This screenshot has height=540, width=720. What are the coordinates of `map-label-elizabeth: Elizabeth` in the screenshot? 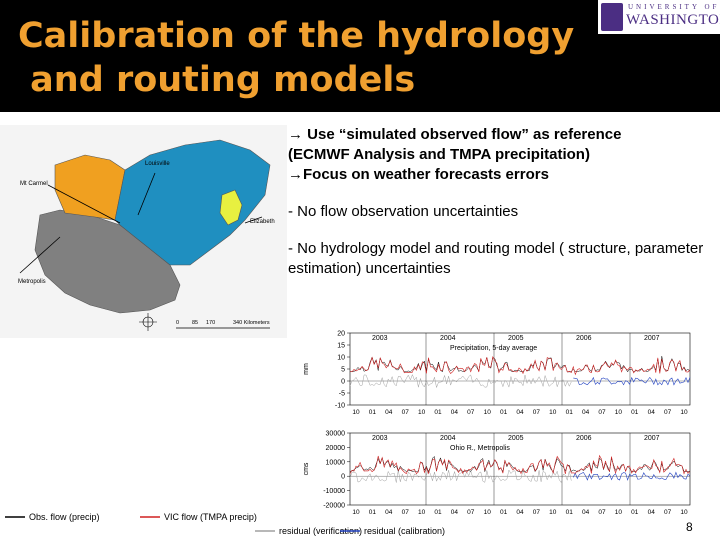 It's located at (262, 222).